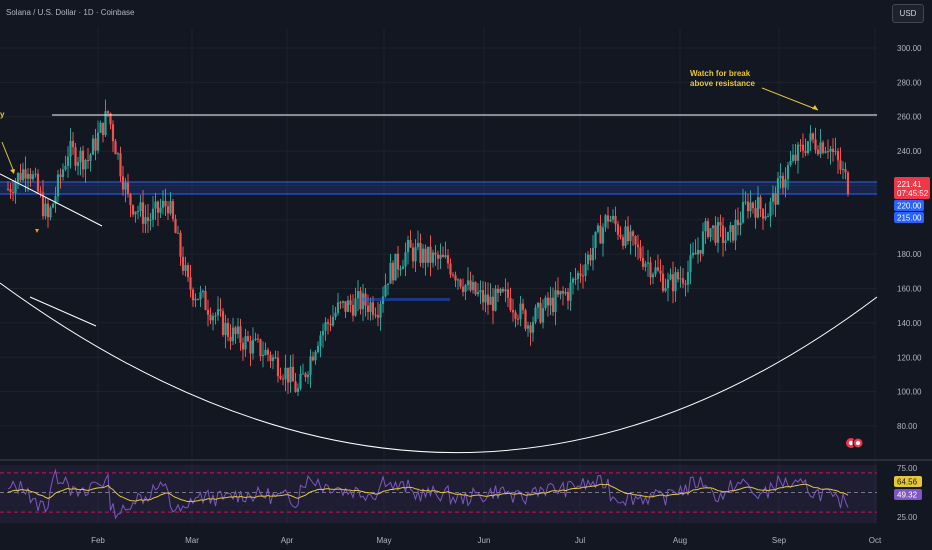 Image resolution: width=932 pixels, height=550 pixels. I want to click on rsi-value-tag, so click(908, 481).